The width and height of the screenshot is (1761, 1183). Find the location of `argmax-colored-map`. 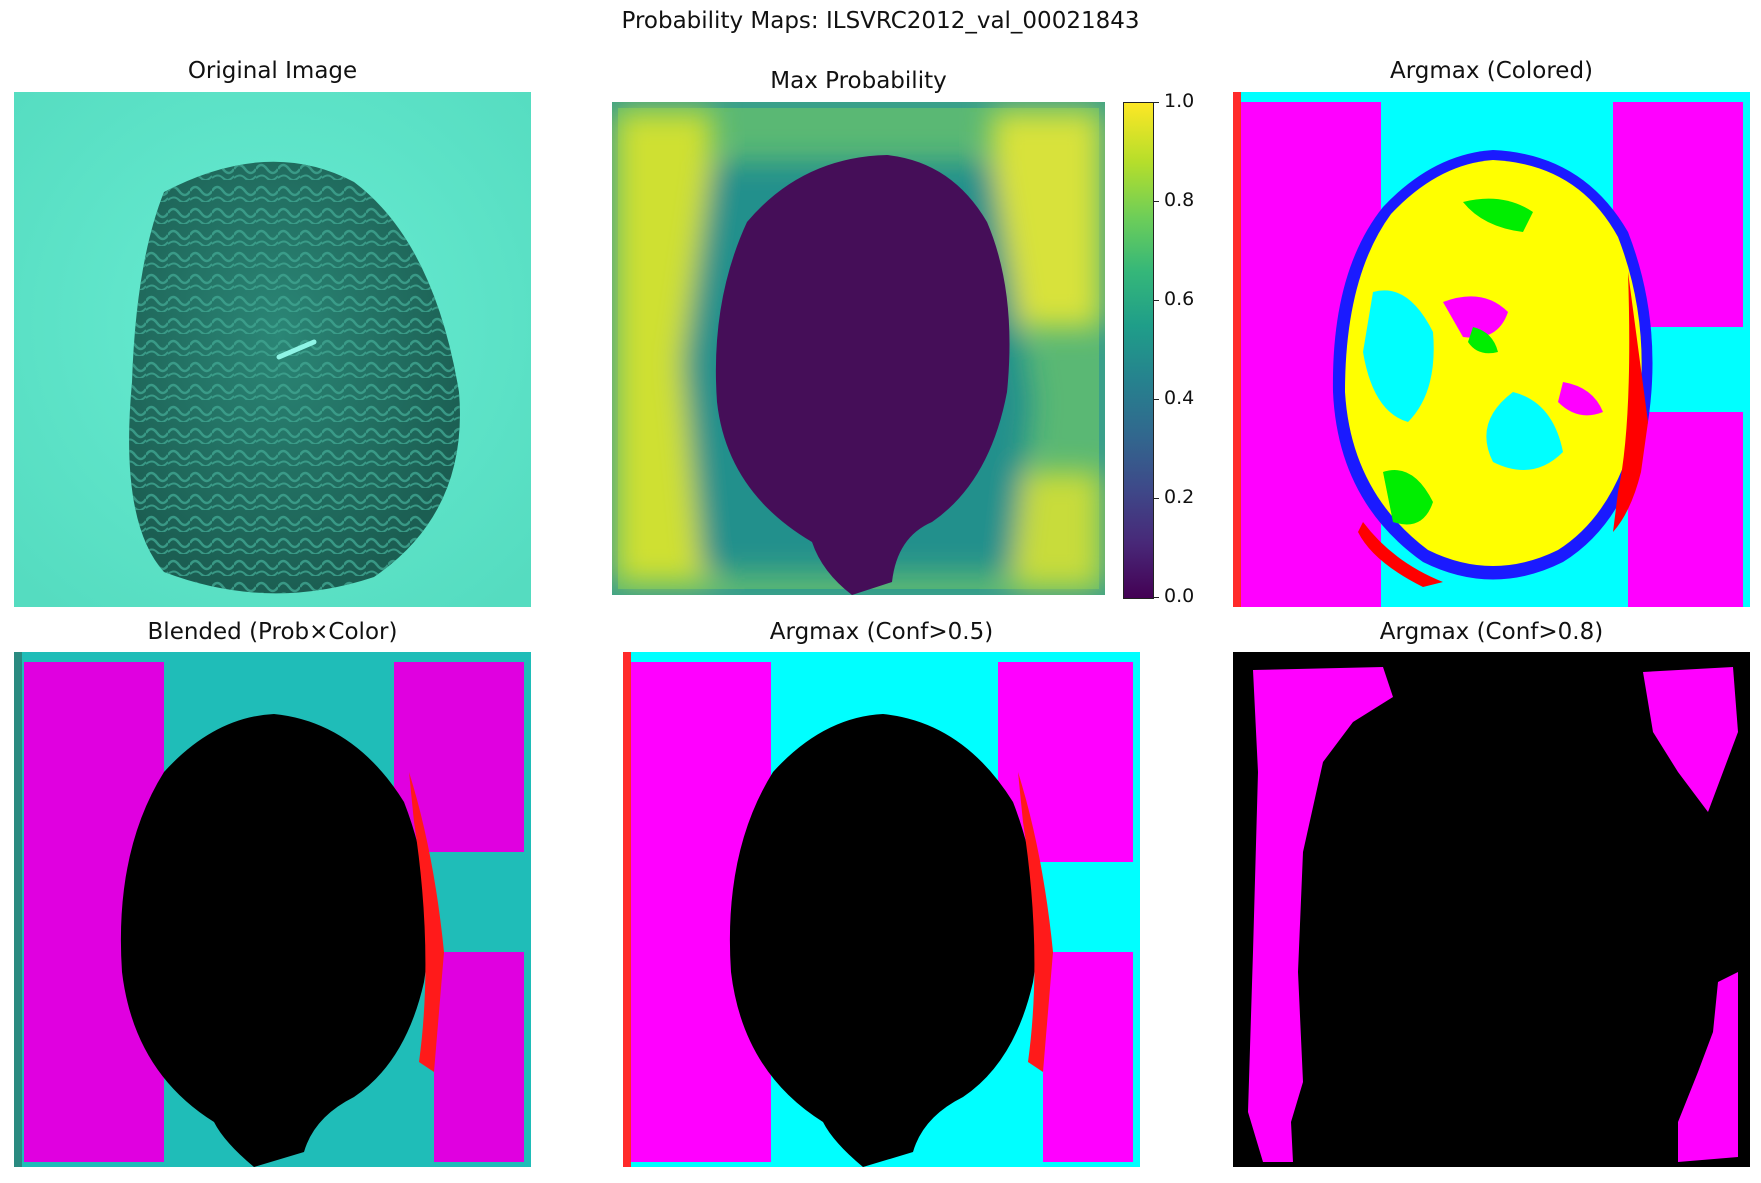

argmax-colored-map is located at coordinates (1491, 349).